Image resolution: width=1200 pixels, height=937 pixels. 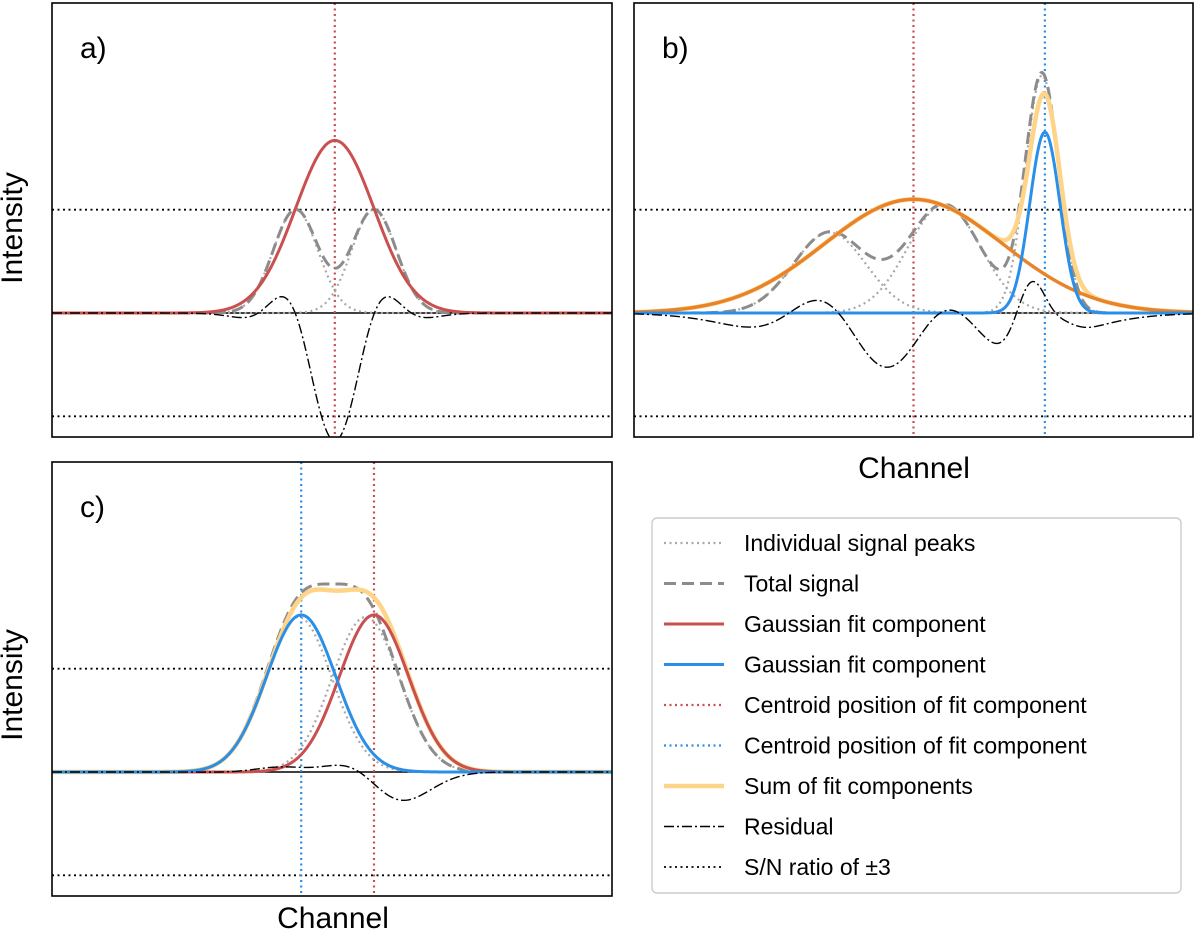 What do you see at coordinates (789, 827) in the screenshot?
I see `legend-label: Residual` at bounding box center [789, 827].